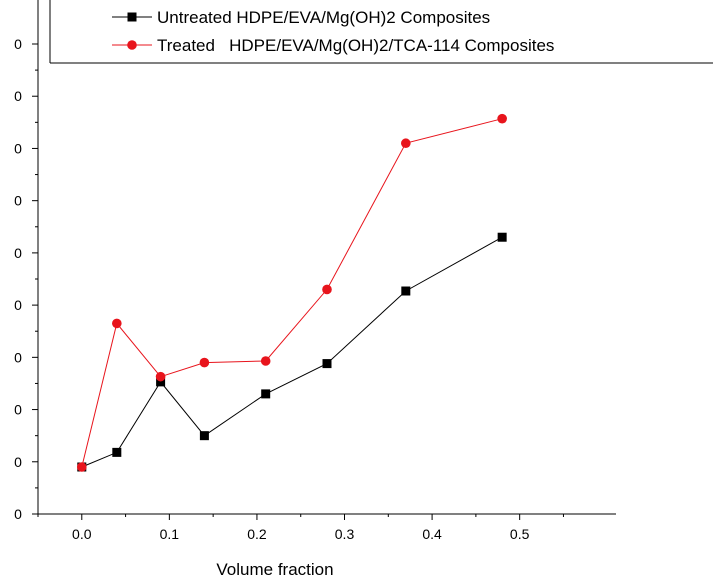  Describe the element at coordinates (82, 534) in the screenshot. I see `x-tick-label: 0.0` at that location.